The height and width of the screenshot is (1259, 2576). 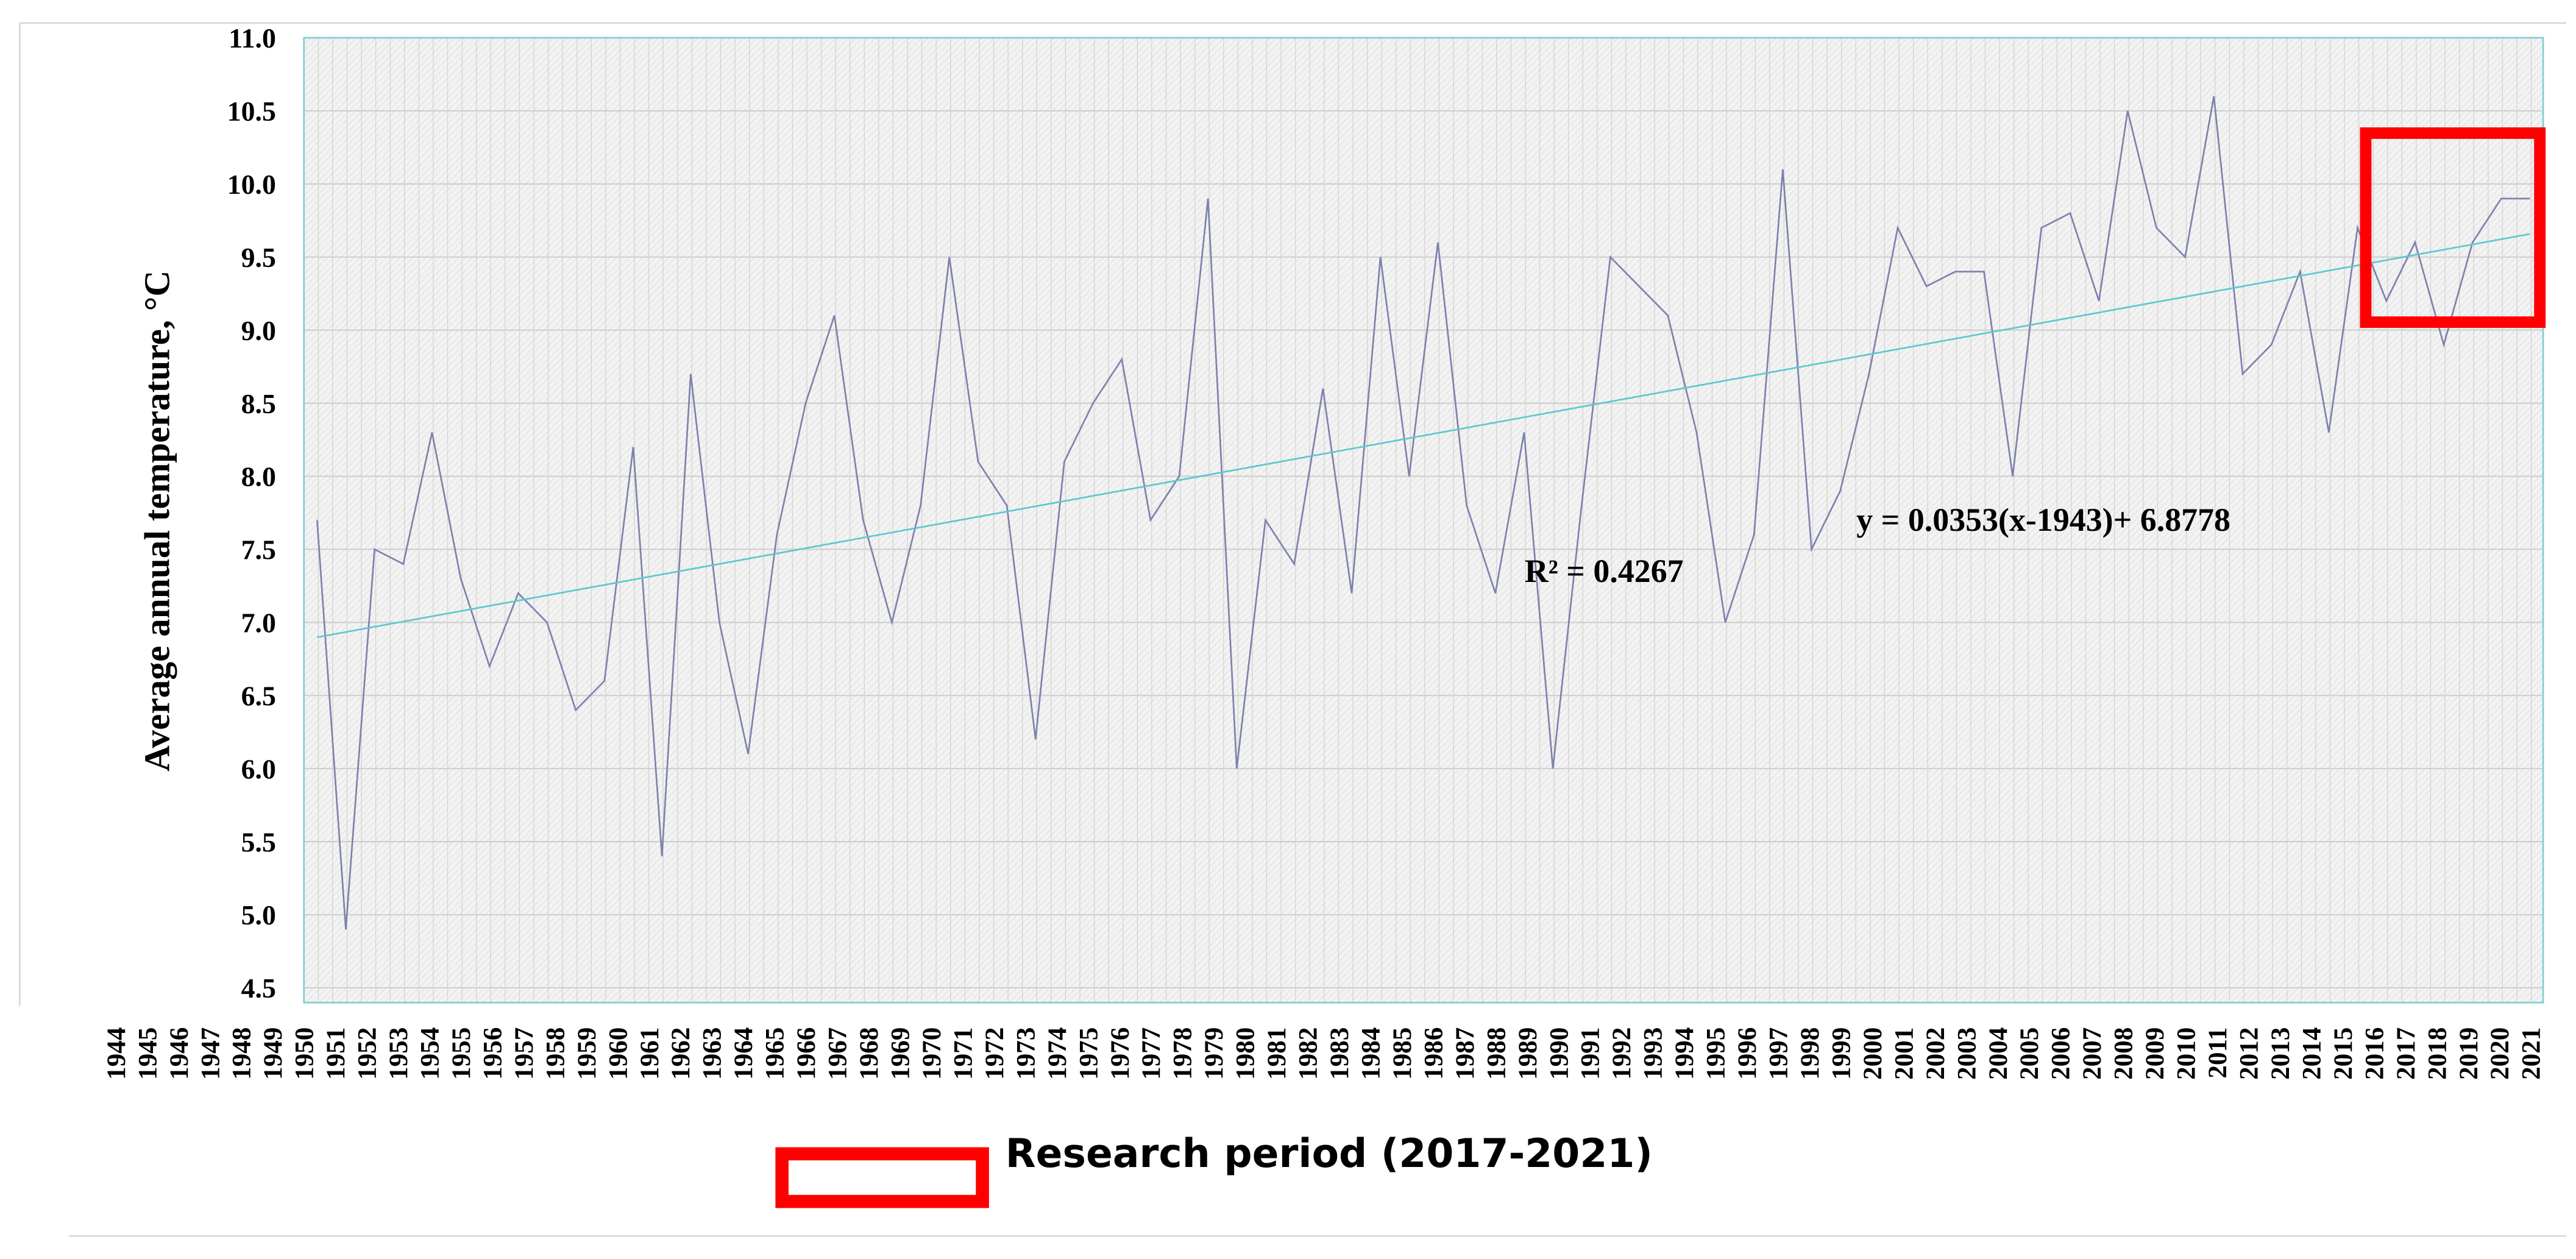 I want to click on x-tick-label: 1981, so click(x=1277, y=1053).